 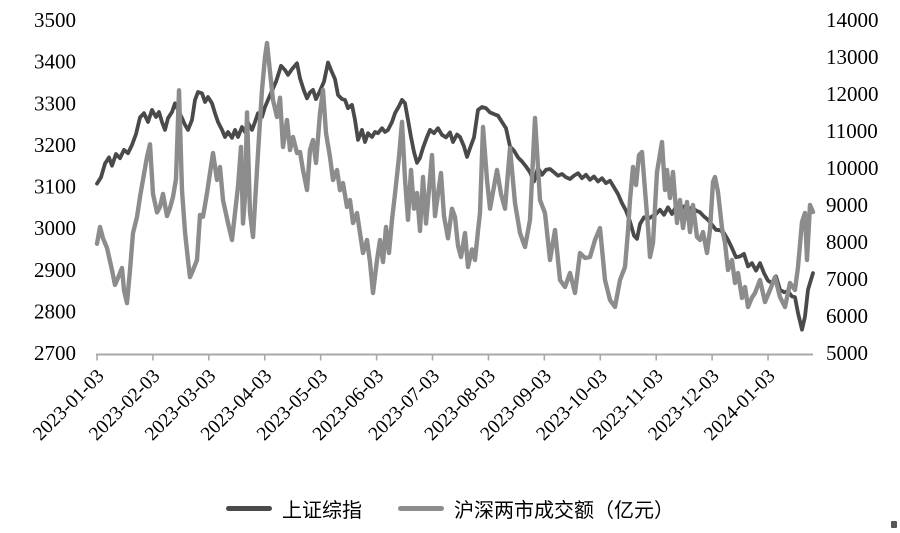 What do you see at coordinates (852, 57) in the screenshot?
I see `y-tick-label-right: 13000` at bounding box center [852, 57].